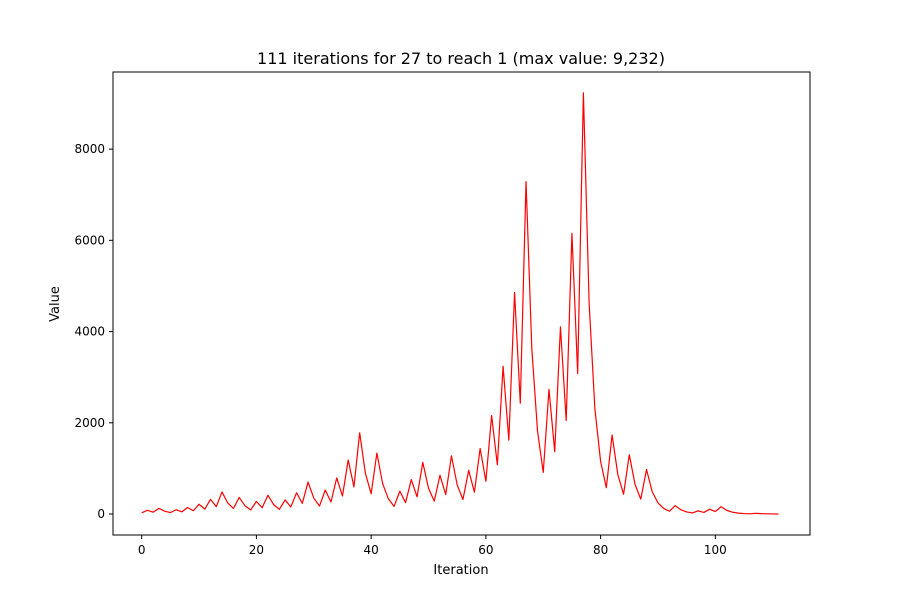  Describe the element at coordinates (89, 240) in the screenshot. I see `y-tick-label: 6000` at that location.